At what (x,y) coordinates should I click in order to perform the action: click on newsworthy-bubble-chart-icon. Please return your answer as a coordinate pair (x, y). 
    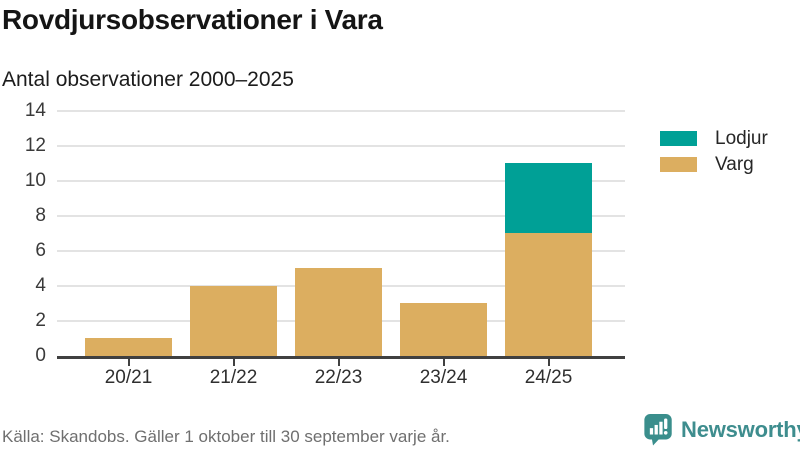
    Looking at the image, I should click on (658, 430).